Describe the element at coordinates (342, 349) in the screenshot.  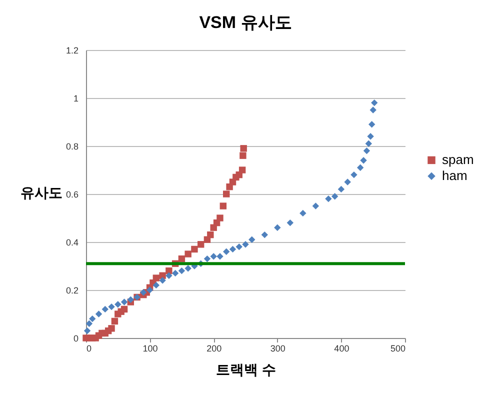
I see `x-tick-label: 400` at that location.